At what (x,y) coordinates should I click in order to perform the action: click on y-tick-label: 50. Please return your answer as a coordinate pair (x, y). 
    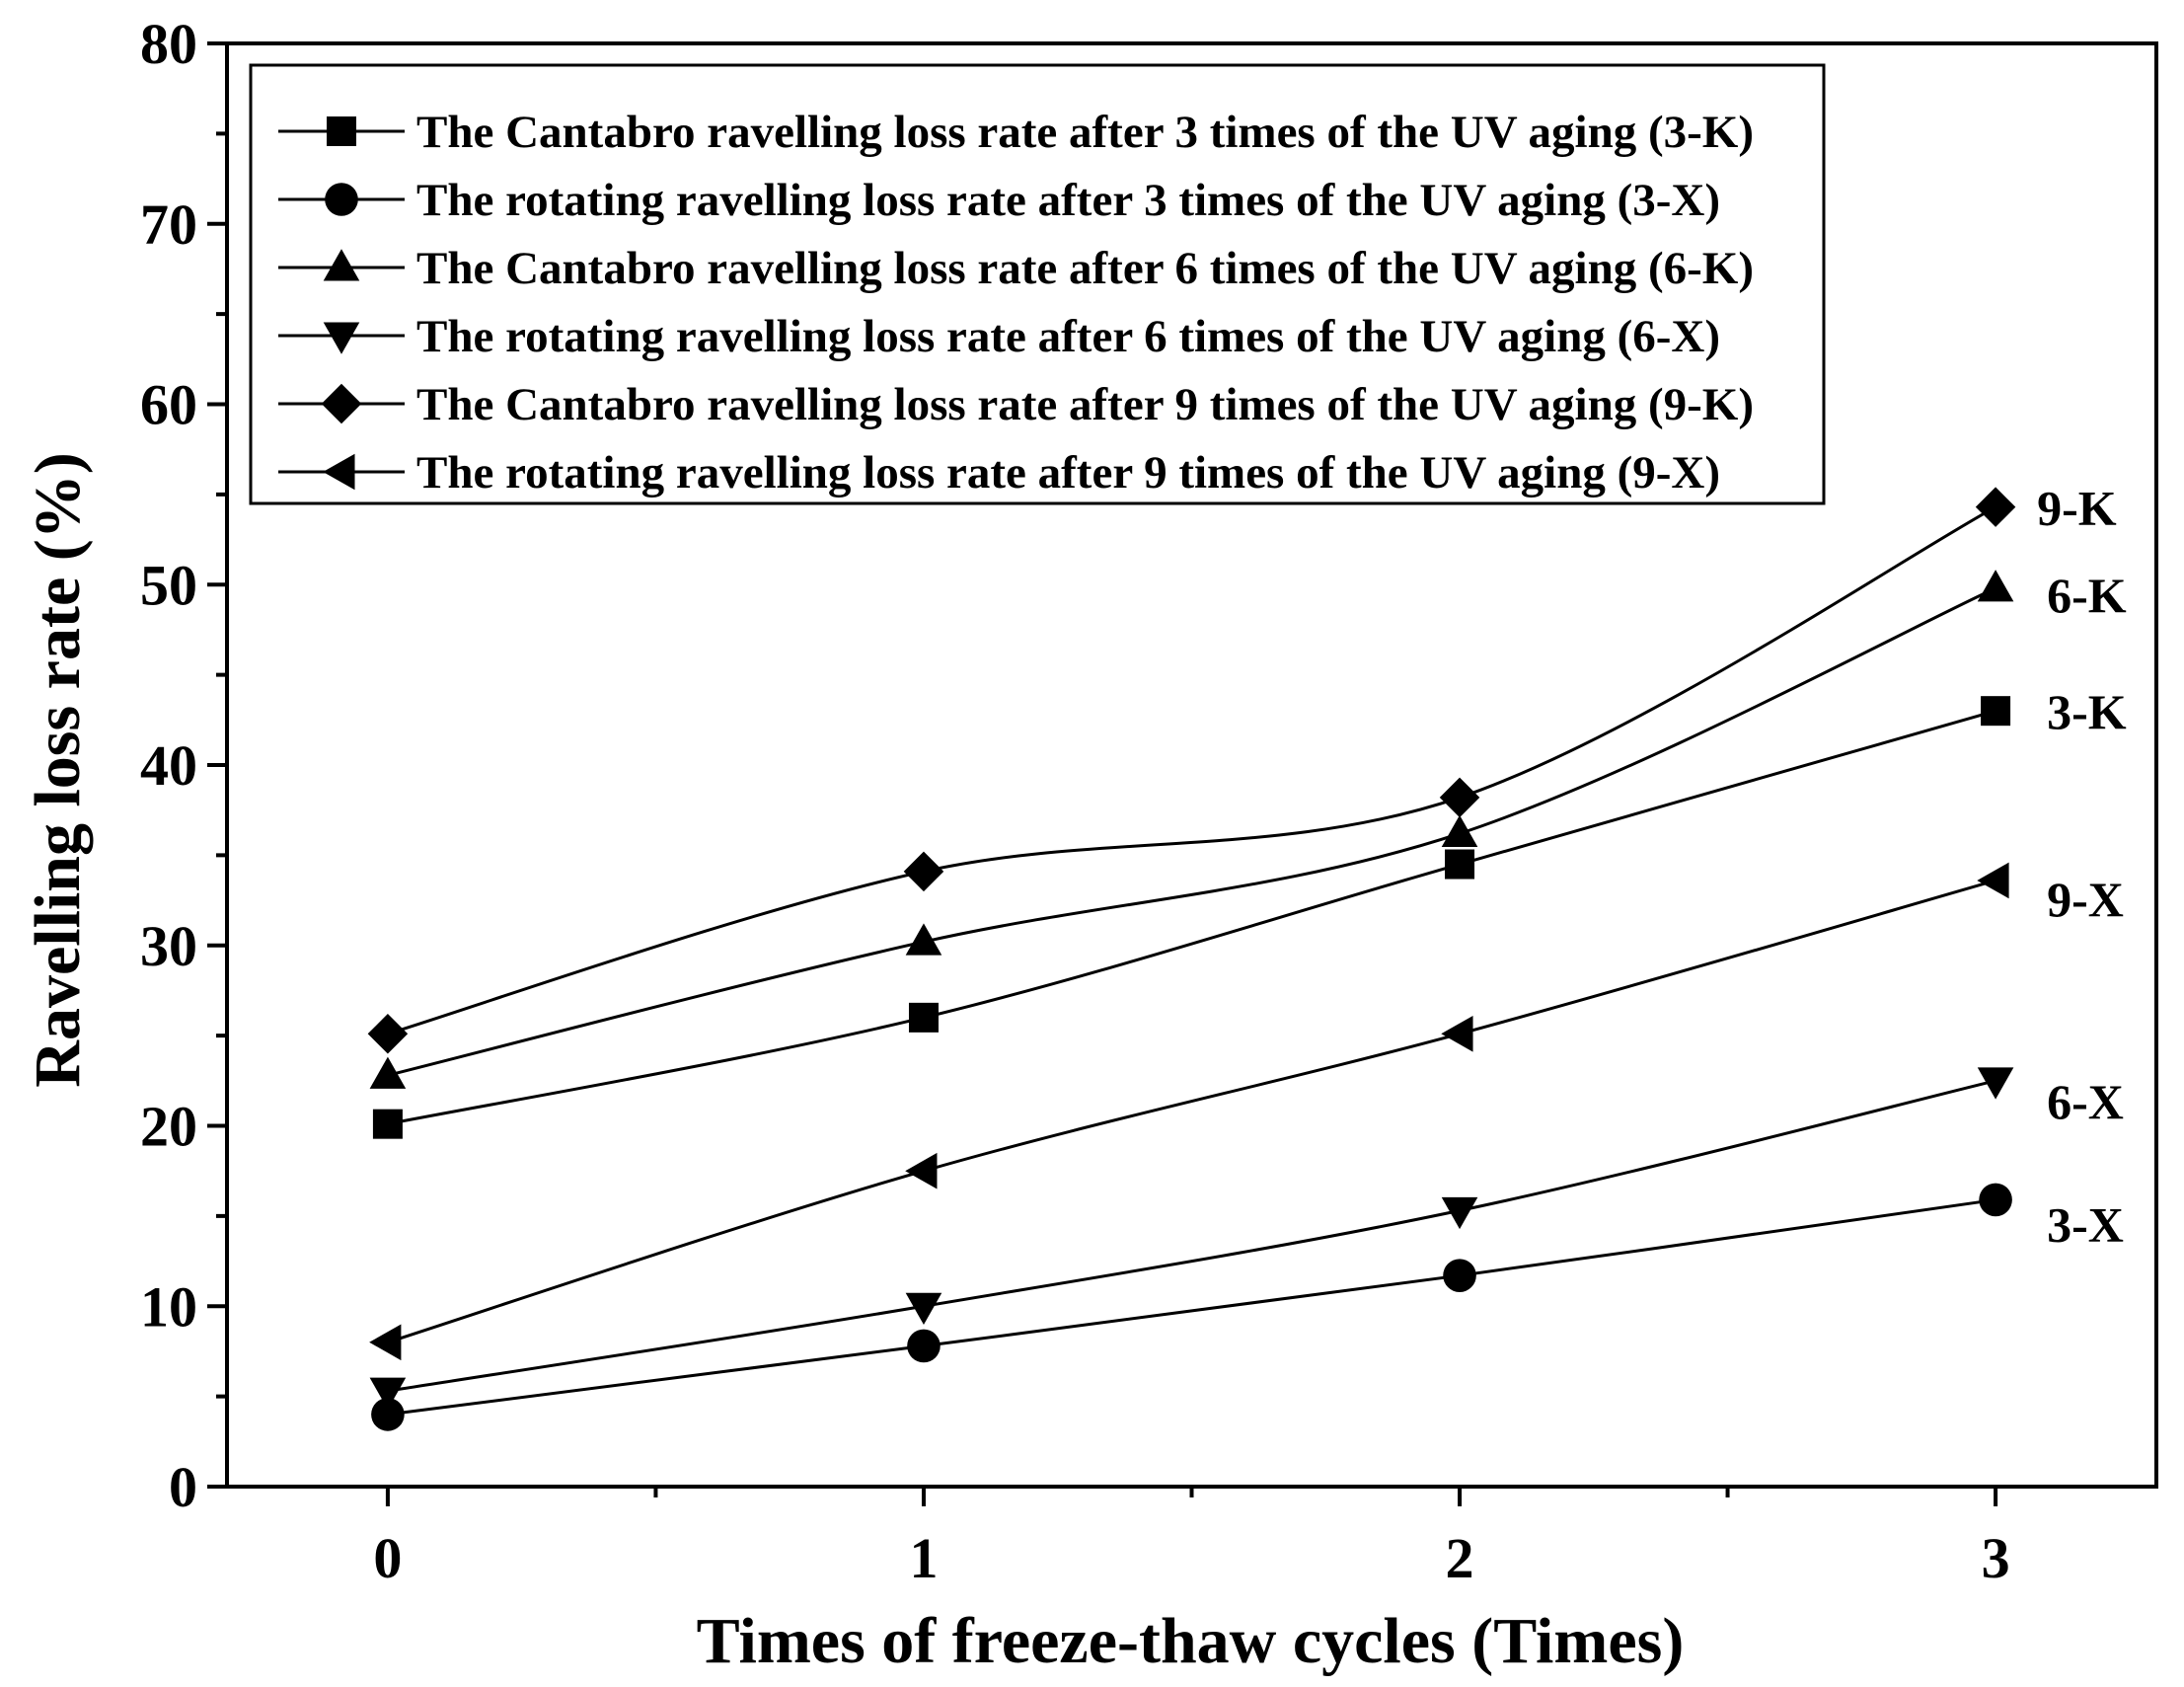
    Looking at the image, I should click on (168, 585).